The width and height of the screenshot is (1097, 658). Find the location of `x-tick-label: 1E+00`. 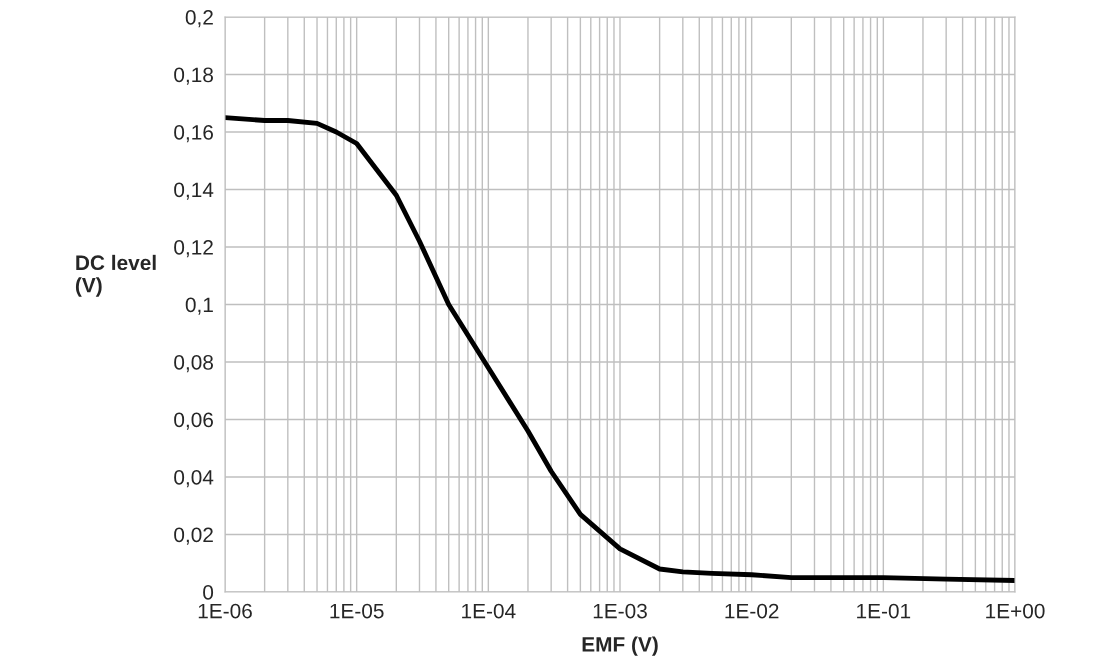

x-tick-label: 1E+00 is located at coordinates (1015, 611).